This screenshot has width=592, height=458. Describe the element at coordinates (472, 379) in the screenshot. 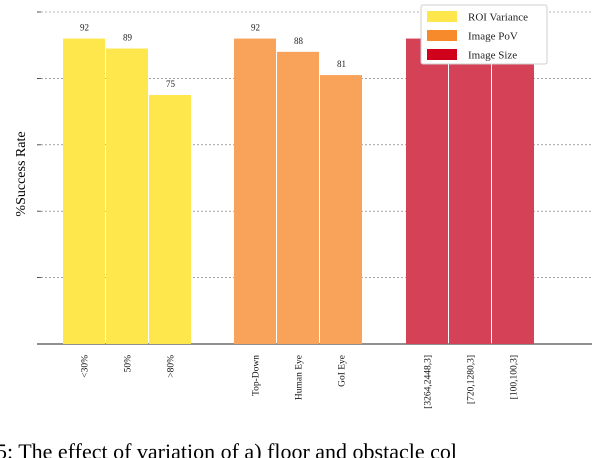

I see `x-tick-label: [720,1280,3]` at that location.